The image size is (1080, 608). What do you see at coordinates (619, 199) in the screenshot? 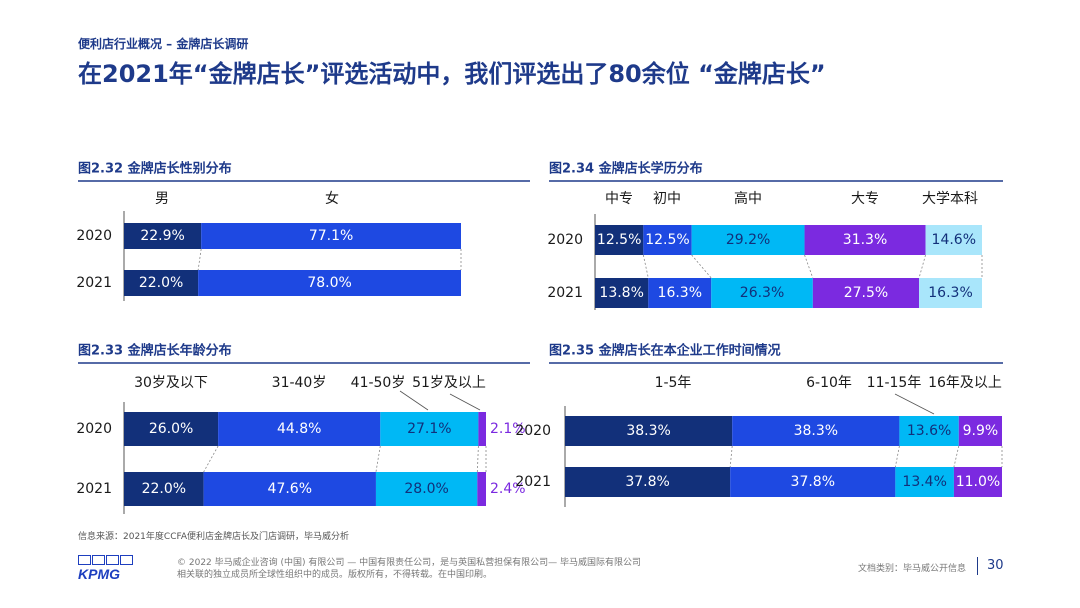
I see `education-segment-label: 中专` at bounding box center [619, 199].